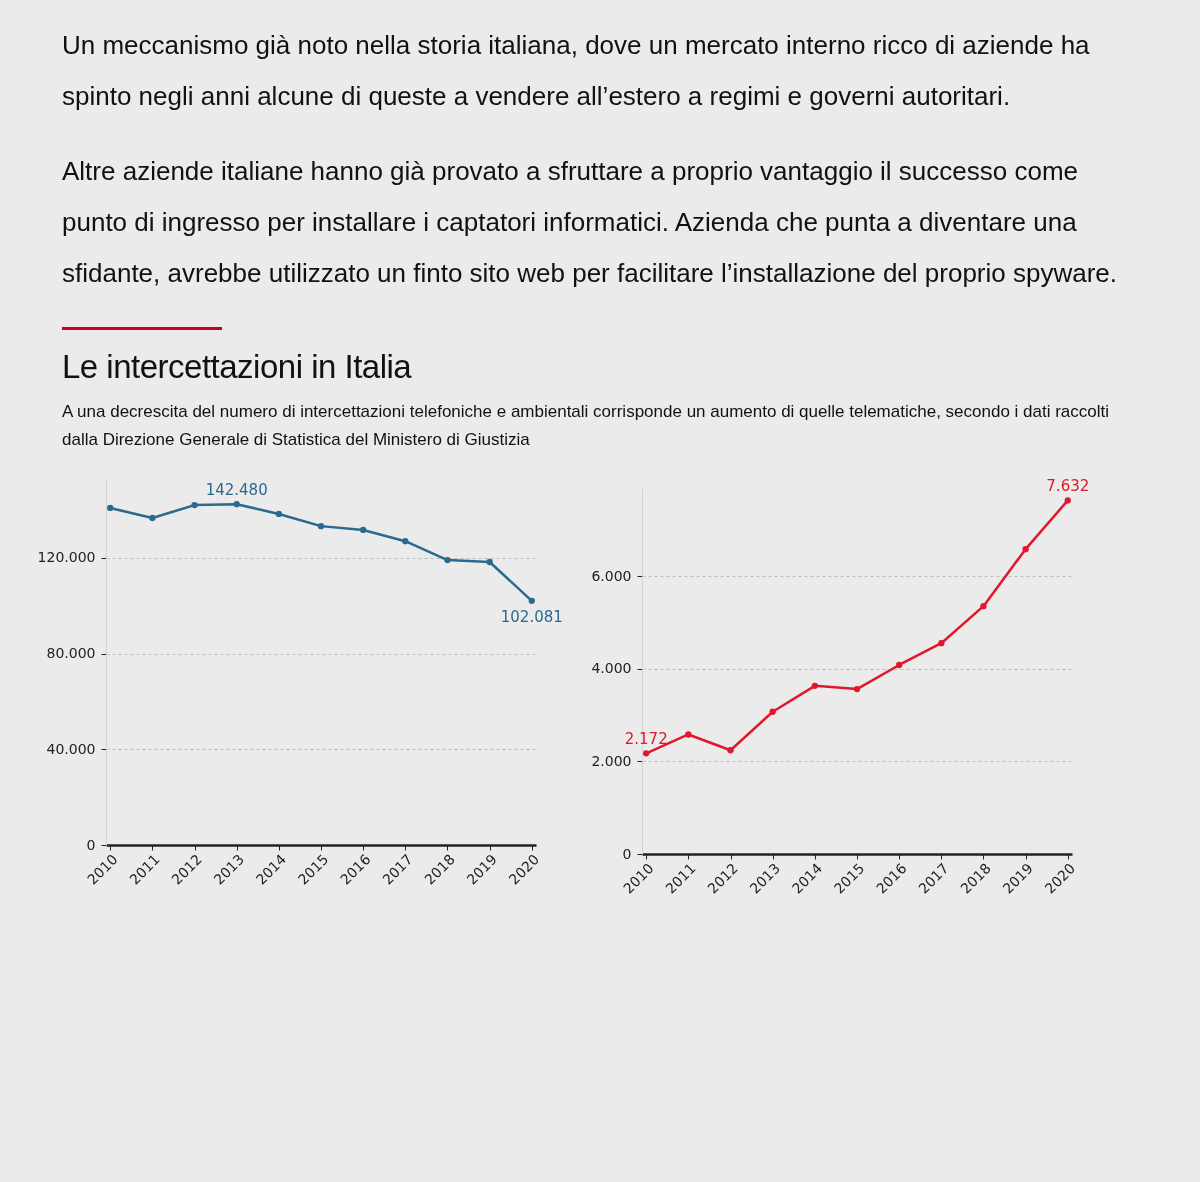 This screenshot has width=1200, height=1182. Describe the element at coordinates (531, 616) in the screenshot. I see `data-label: 102.081` at that location.